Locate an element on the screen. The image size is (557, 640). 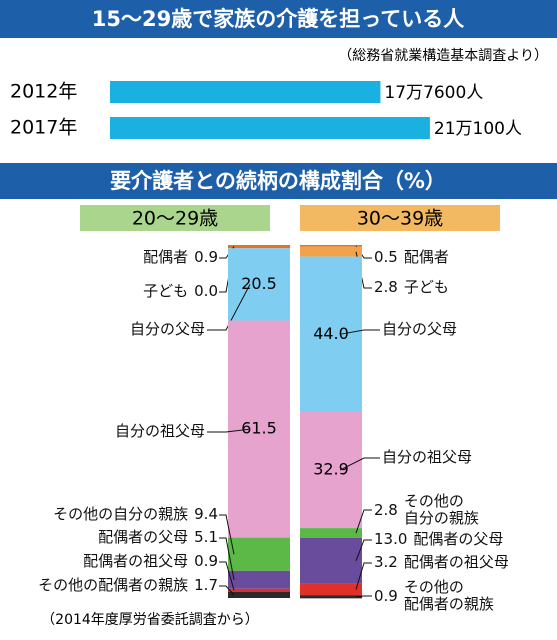
chart-title: 要介護者との続柄の構成割合（%） is located at coordinates (278, 181).